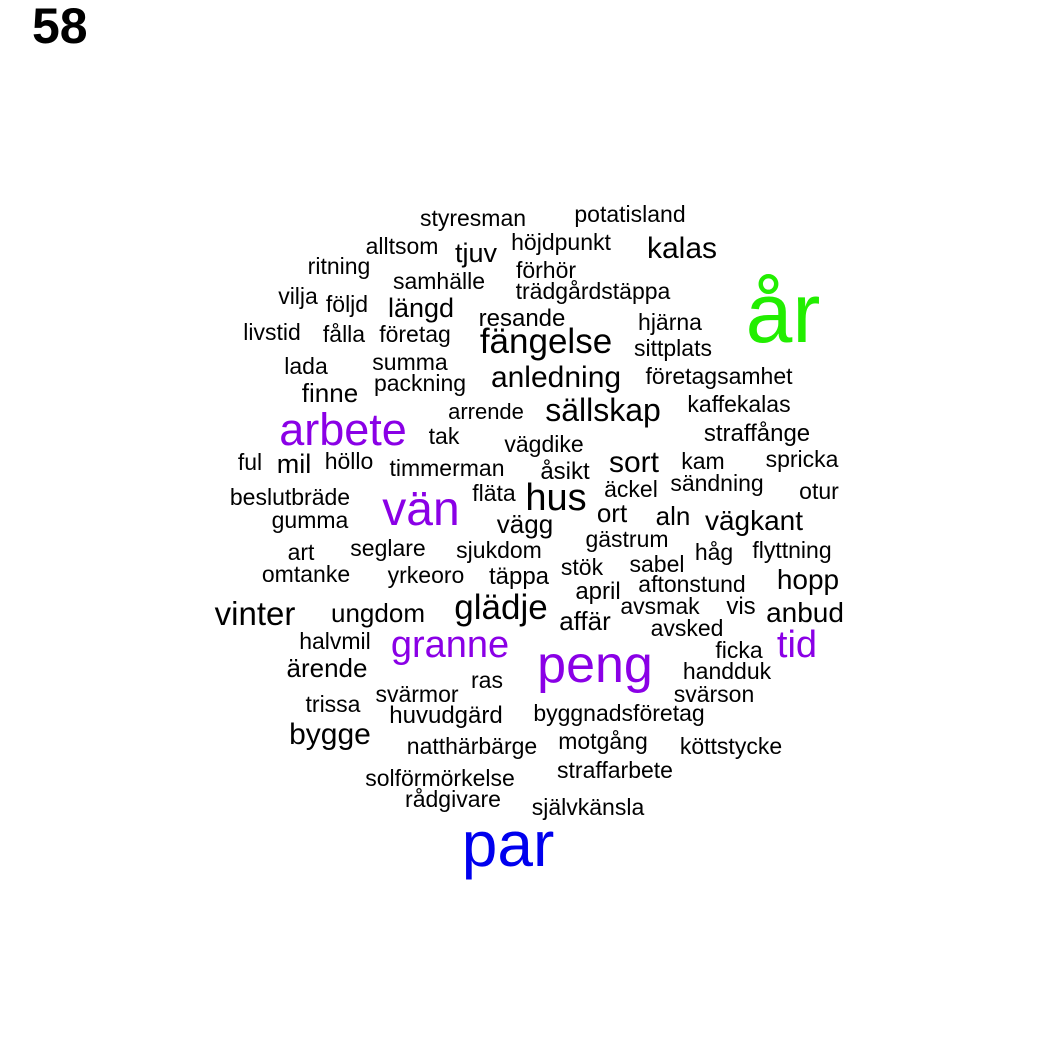 The height and width of the screenshot is (1050, 1050). Describe the element at coordinates (565, 471) in the screenshot. I see `cloud-word: åsikt` at that location.